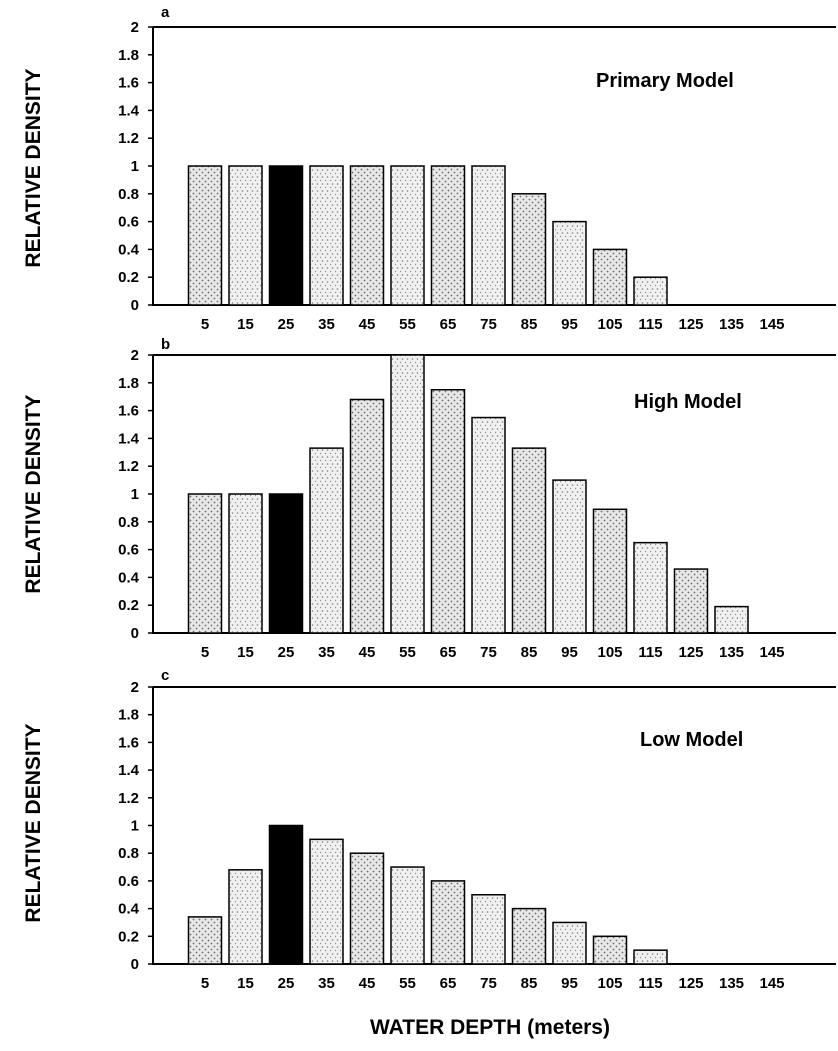 Image resolution: width=838 pixels, height=1051 pixels. I want to click on panel-letter: b, so click(165, 344).